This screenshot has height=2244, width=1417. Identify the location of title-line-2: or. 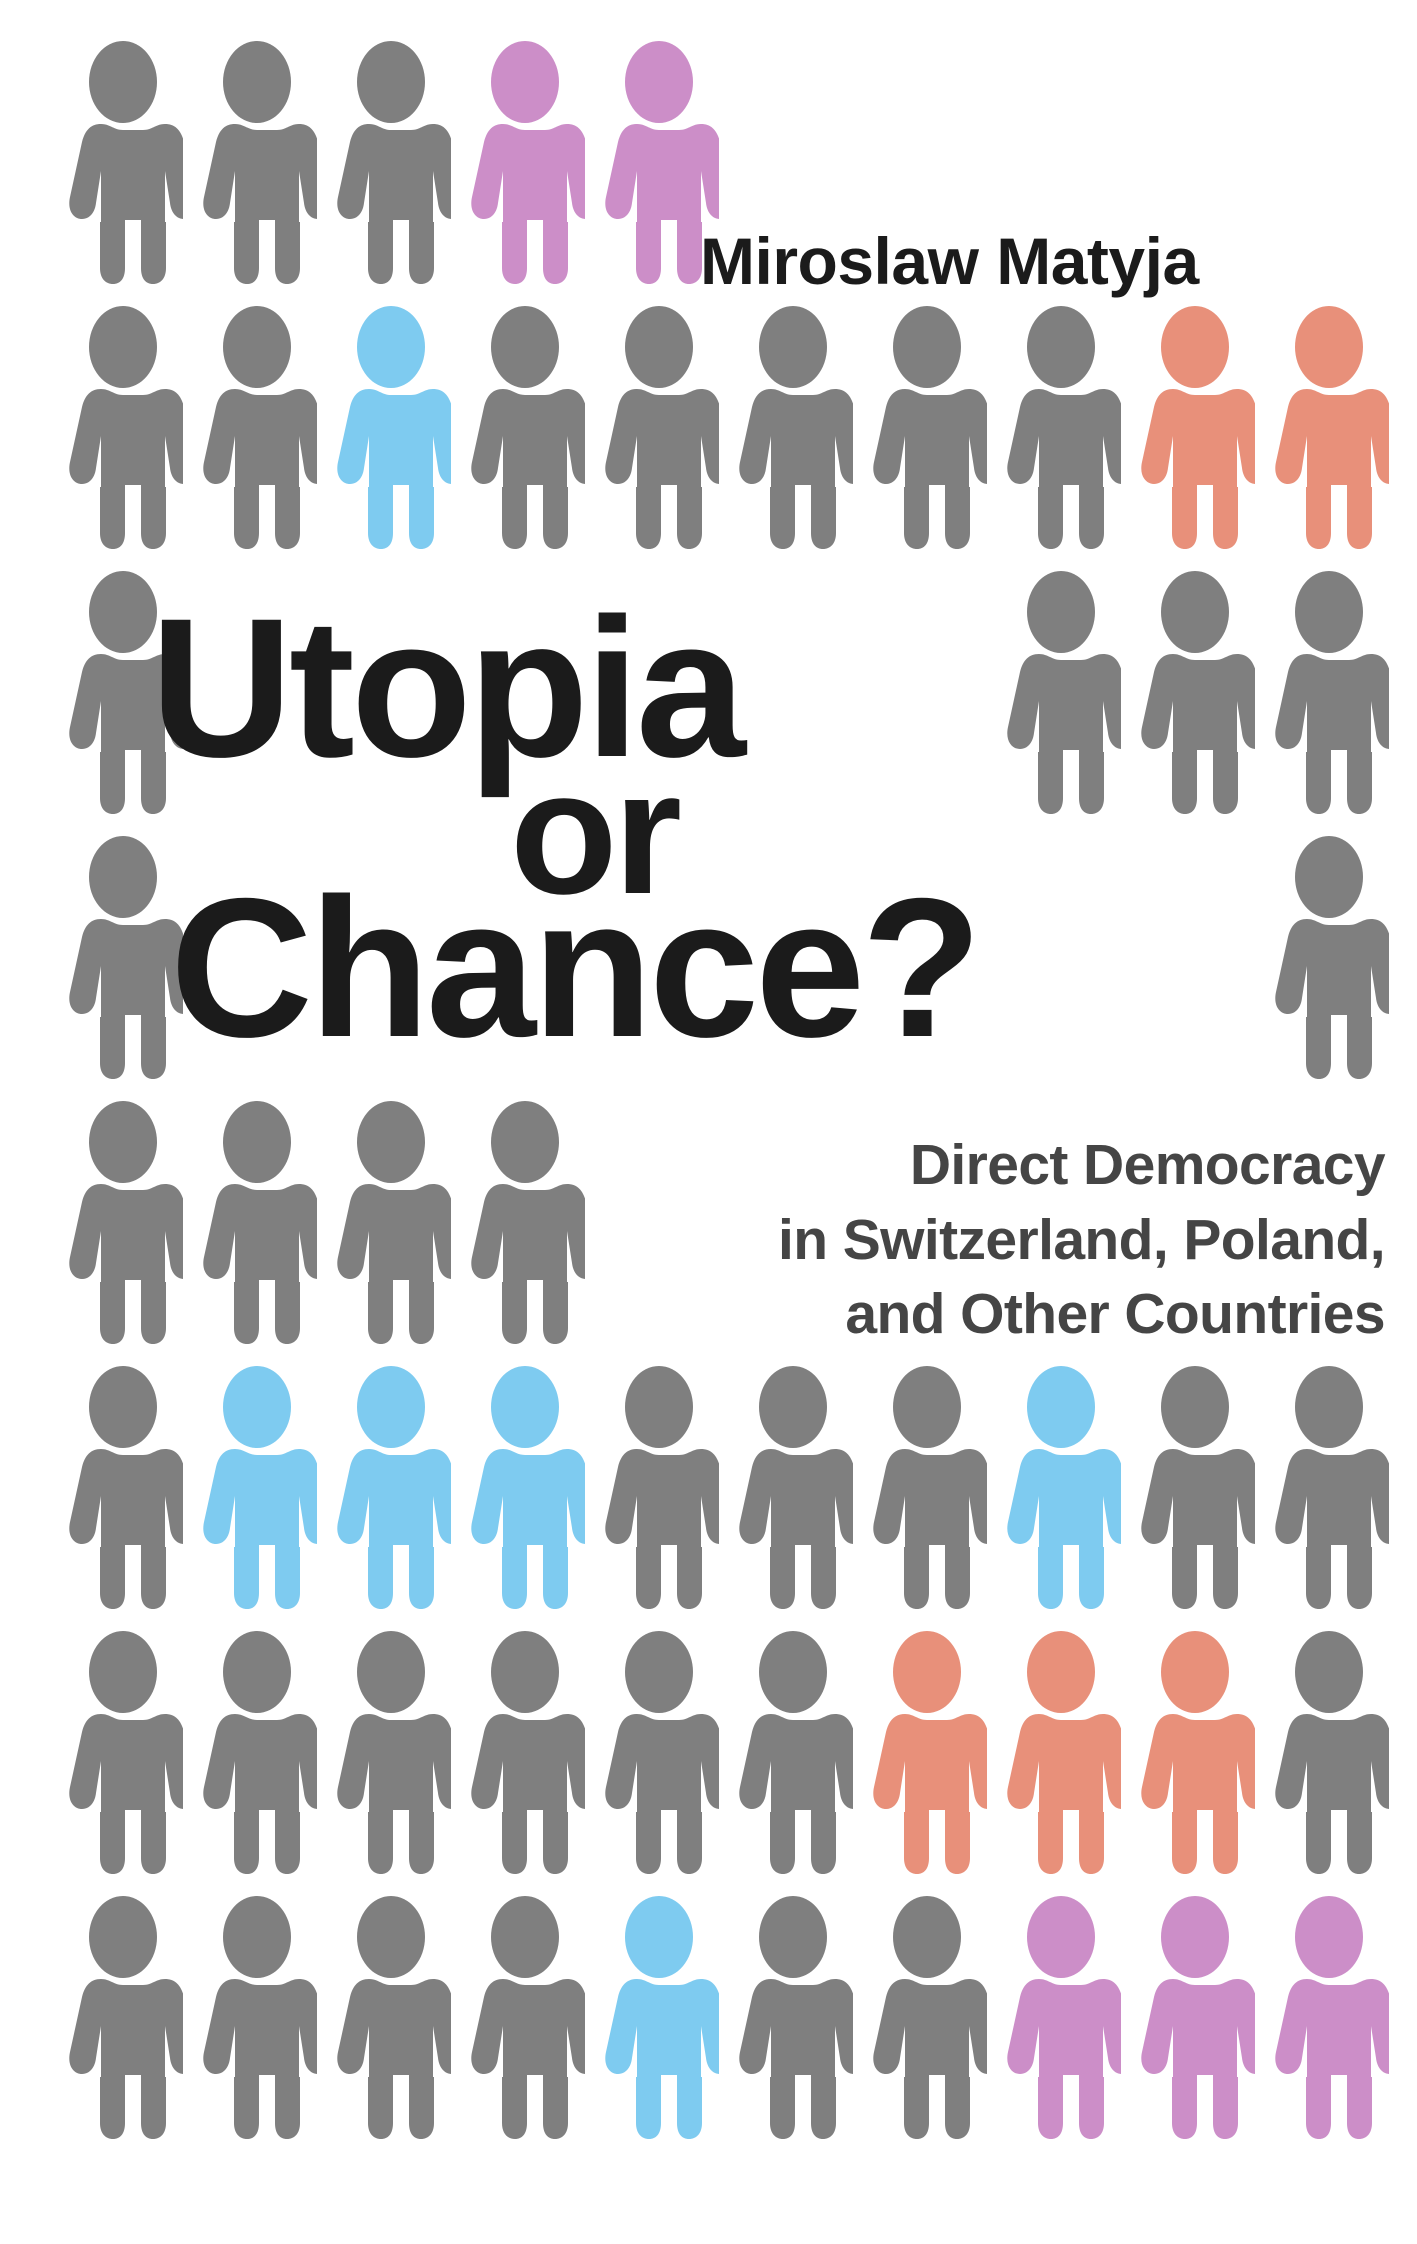
(596, 833).